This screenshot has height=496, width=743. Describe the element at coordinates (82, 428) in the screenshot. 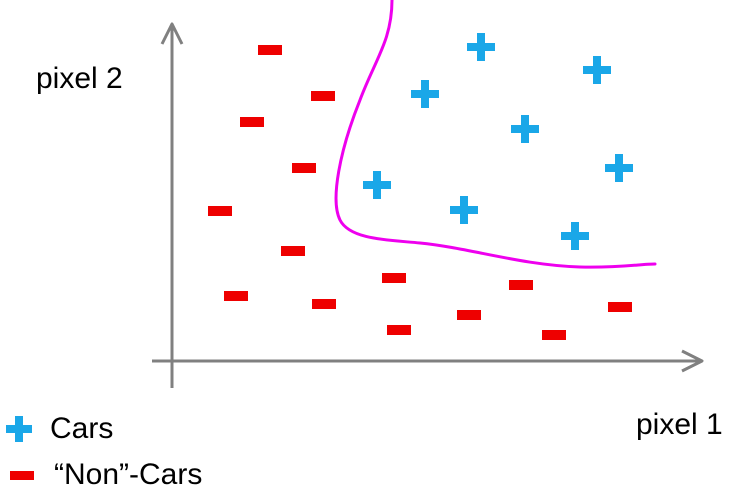

I see `legend-label-cars: Cars` at that location.